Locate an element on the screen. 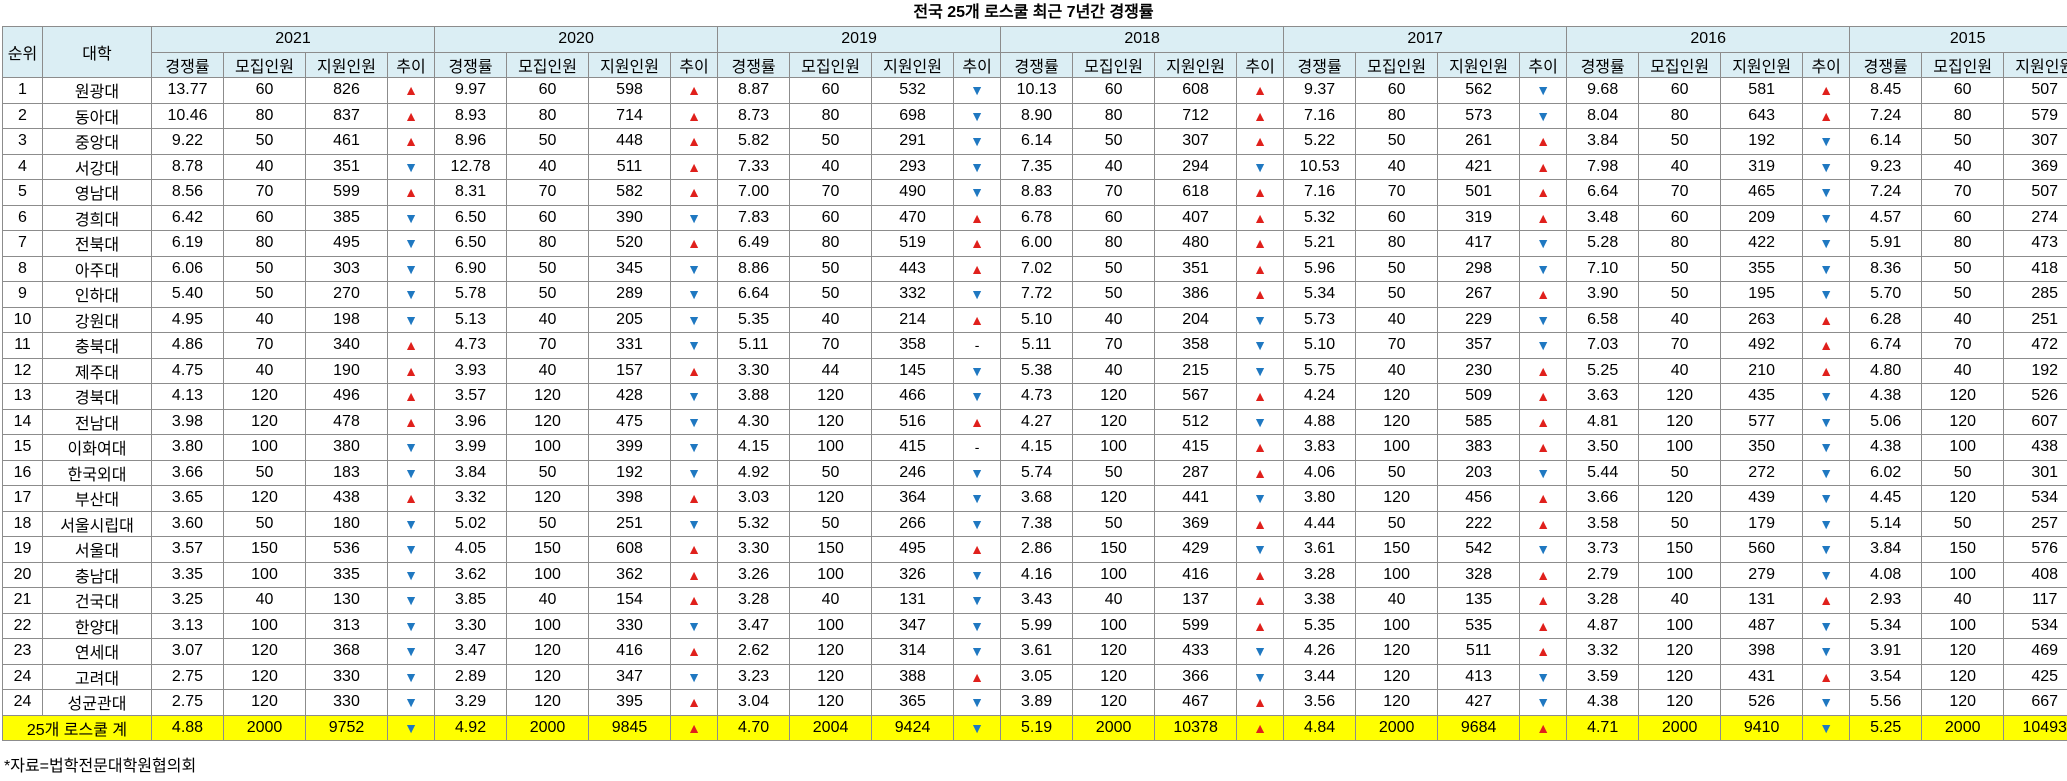  school-cell: 한양대 is located at coordinates (97, 625).